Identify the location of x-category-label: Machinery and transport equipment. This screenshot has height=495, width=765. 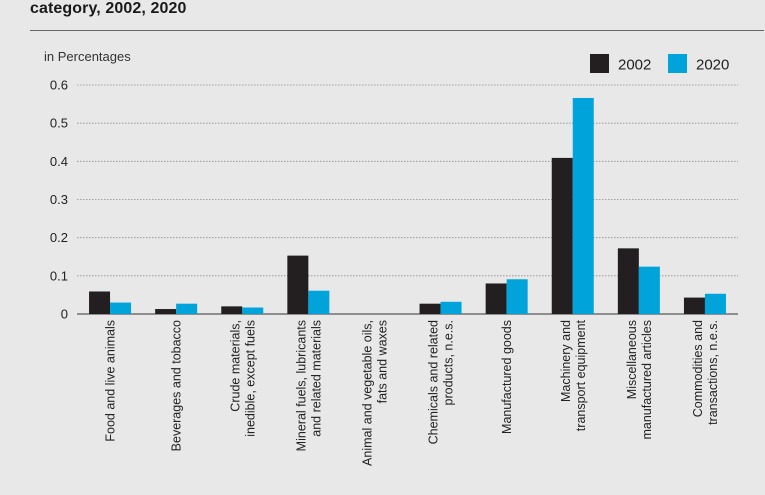
(573, 375).